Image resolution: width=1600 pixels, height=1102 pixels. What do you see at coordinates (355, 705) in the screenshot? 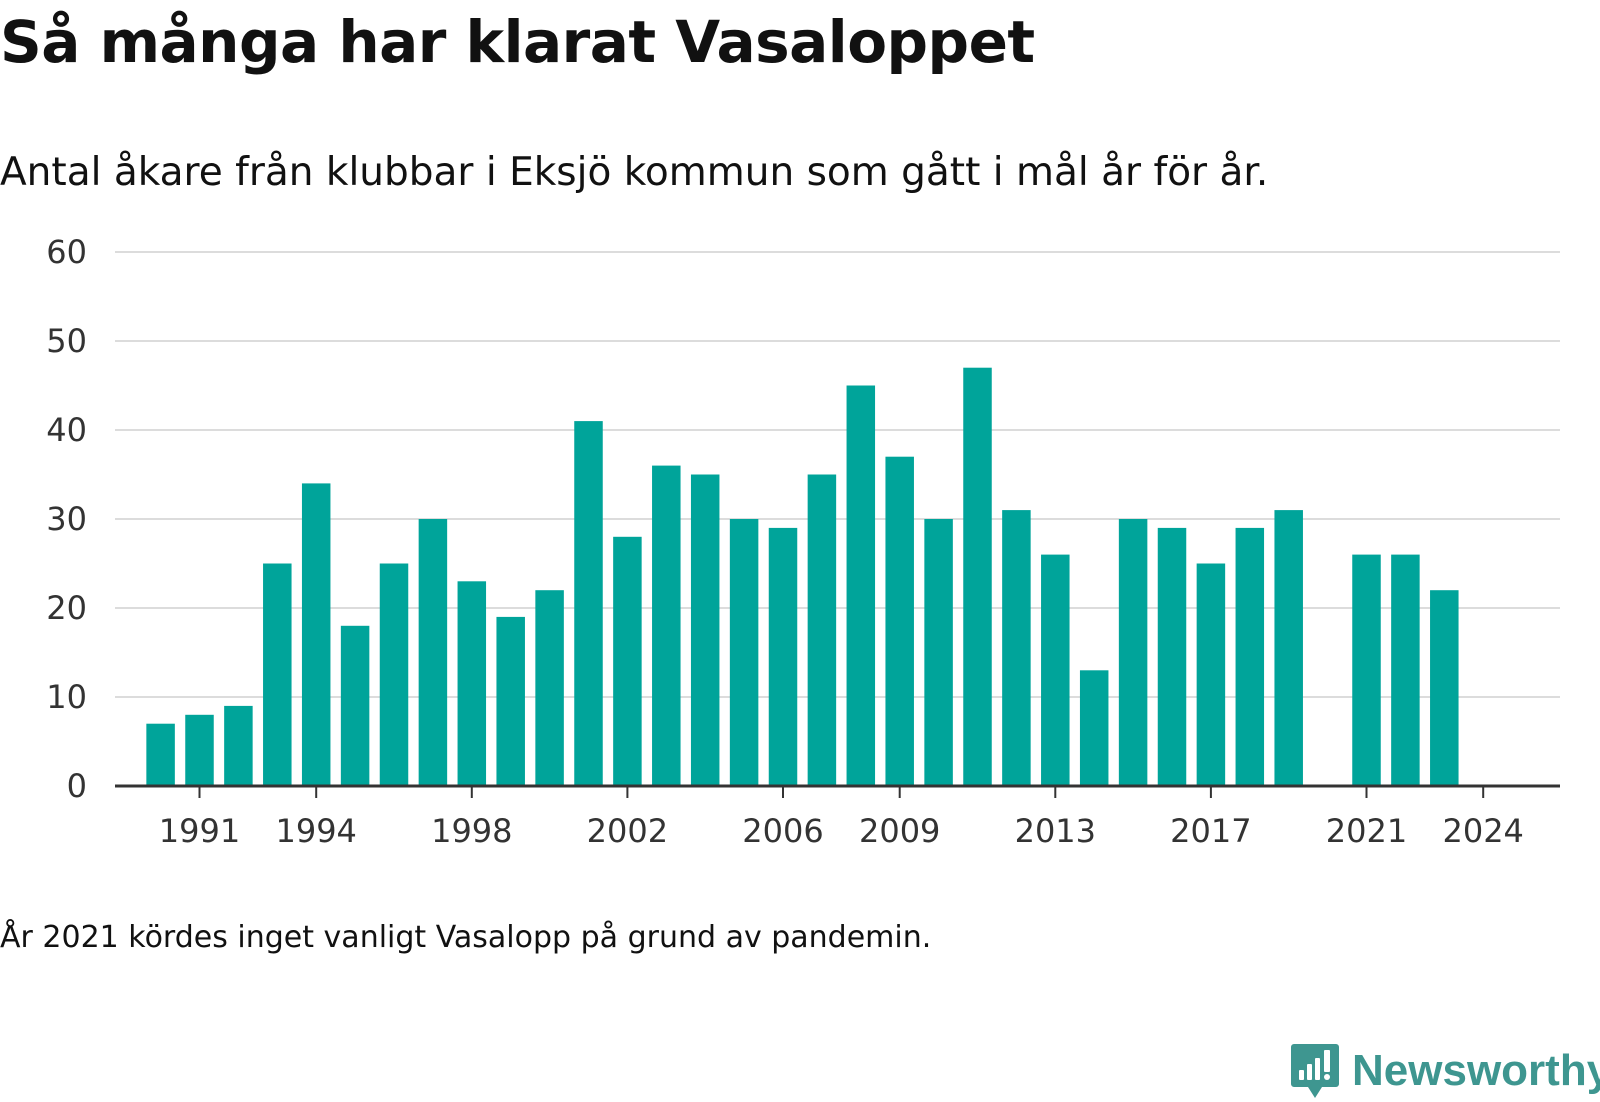
I see `bar-1995` at bounding box center [355, 705].